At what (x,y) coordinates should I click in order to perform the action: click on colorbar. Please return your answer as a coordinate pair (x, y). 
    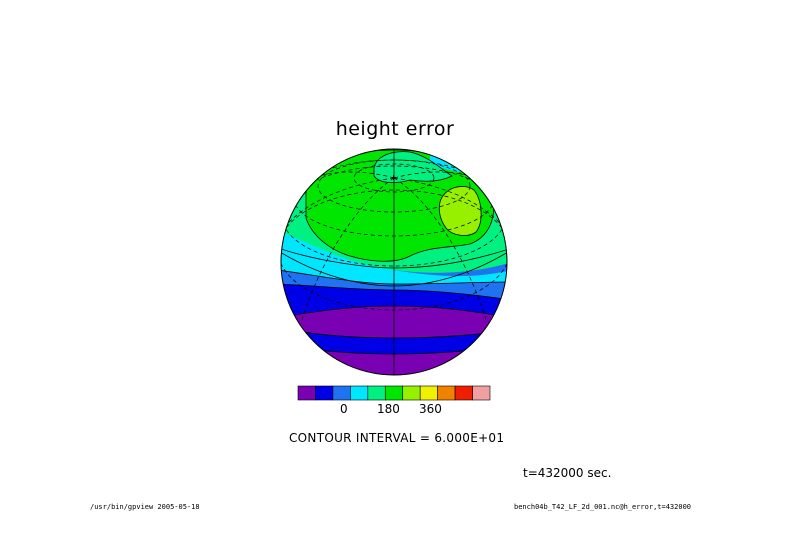
    Looking at the image, I should click on (394, 393).